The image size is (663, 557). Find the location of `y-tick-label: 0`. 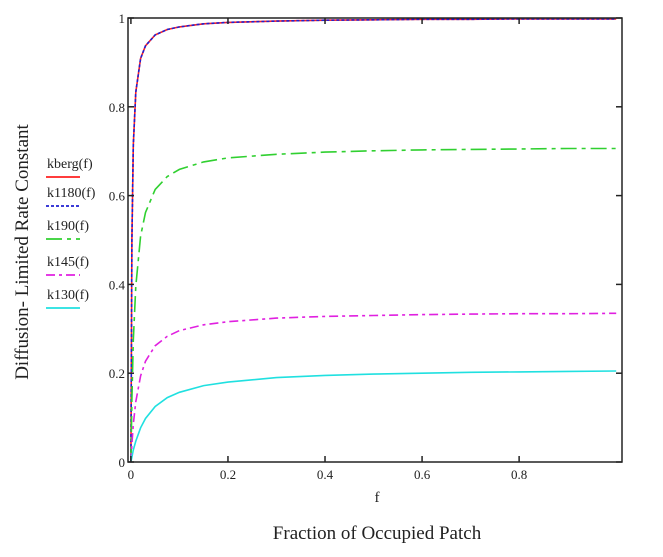

y-tick-label: 0 is located at coordinates (122, 462).